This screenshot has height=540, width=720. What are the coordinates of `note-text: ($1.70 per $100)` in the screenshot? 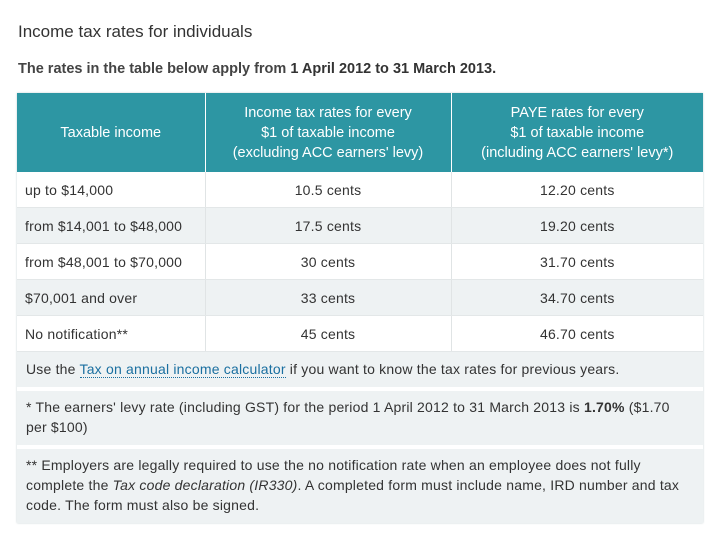 It's located at (348, 417).